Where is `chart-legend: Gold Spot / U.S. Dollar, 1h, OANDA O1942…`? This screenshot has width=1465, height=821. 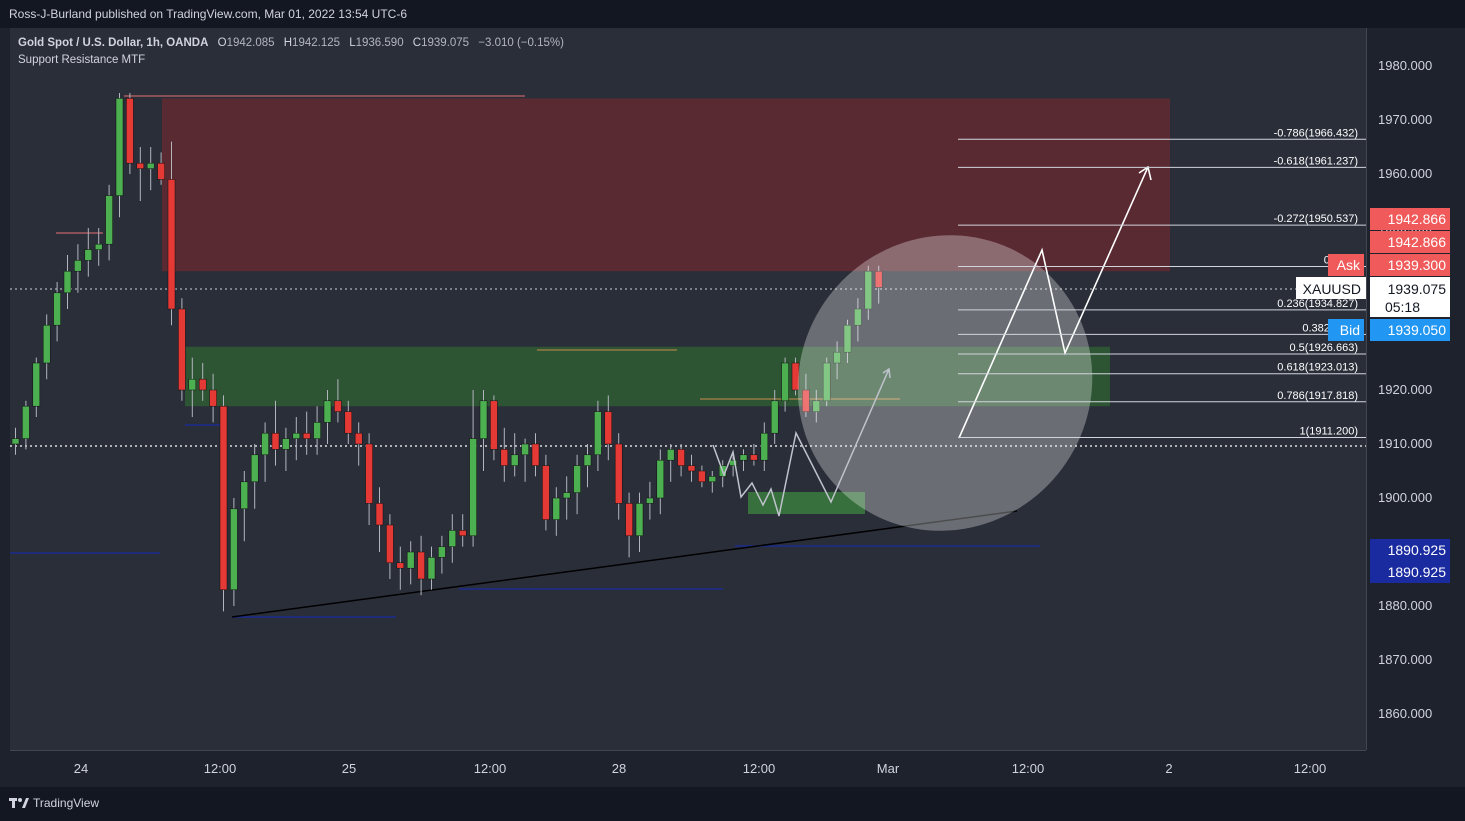
chart-legend: Gold Spot / U.S. Dollar, 1h, OANDA O1942… is located at coordinates (291, 52).